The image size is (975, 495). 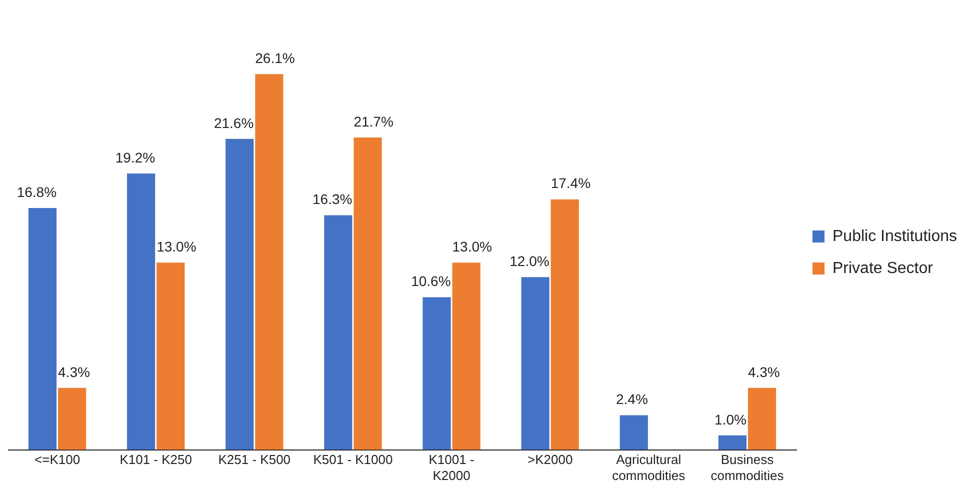 I want to click on data-label: 26.1%, so click(x=275, y=58).